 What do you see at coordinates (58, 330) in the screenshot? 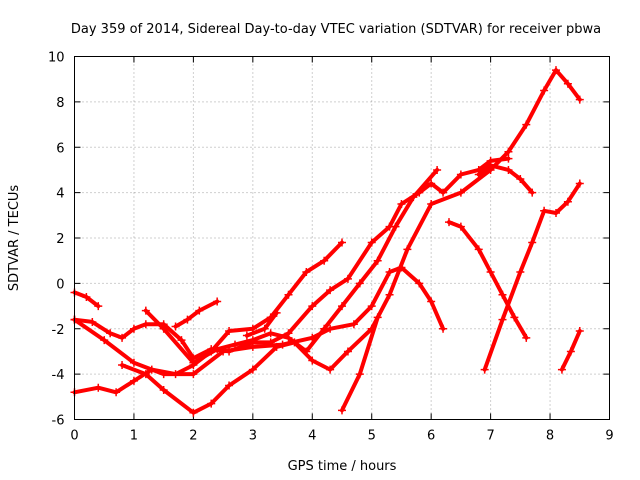
I see `y-tick-label: -2` at bounding box center [58, 330].